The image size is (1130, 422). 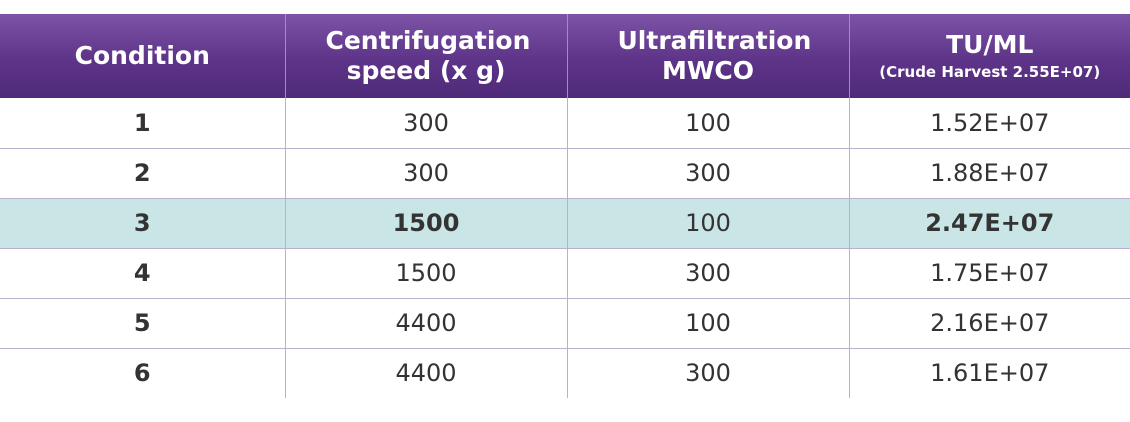 I want to click on header-tu-ml-sublabel: (Crude Harvest 2.55E+07), so click(x=990, y=72).